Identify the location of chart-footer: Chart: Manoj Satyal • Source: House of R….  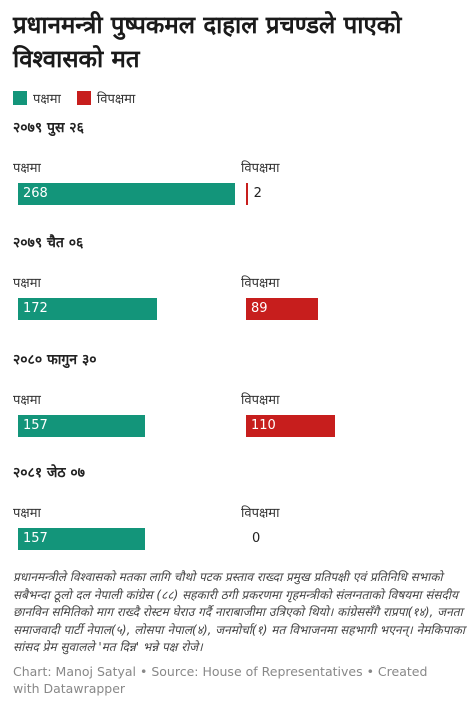
(220, 680).